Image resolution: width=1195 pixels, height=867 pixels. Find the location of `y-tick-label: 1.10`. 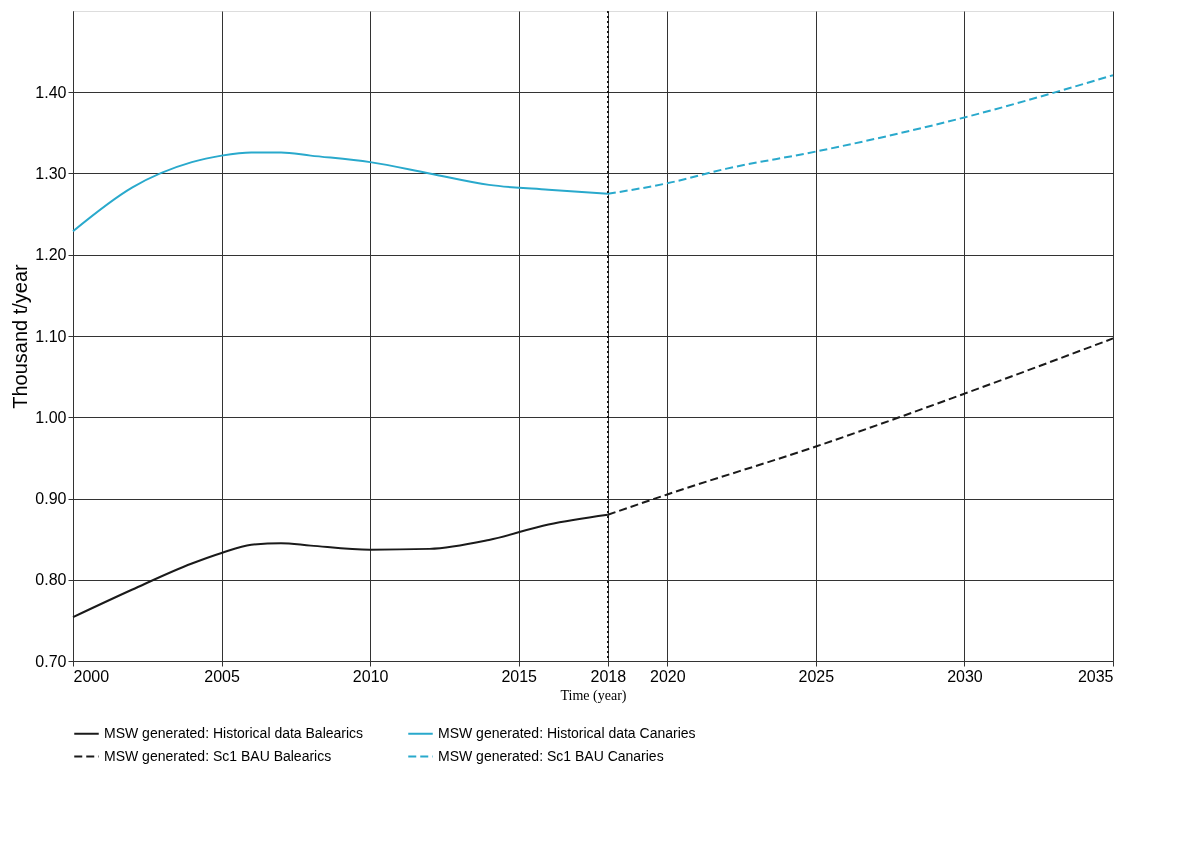

y-tick-label: 1.10 is located at coordinates (51, 336).